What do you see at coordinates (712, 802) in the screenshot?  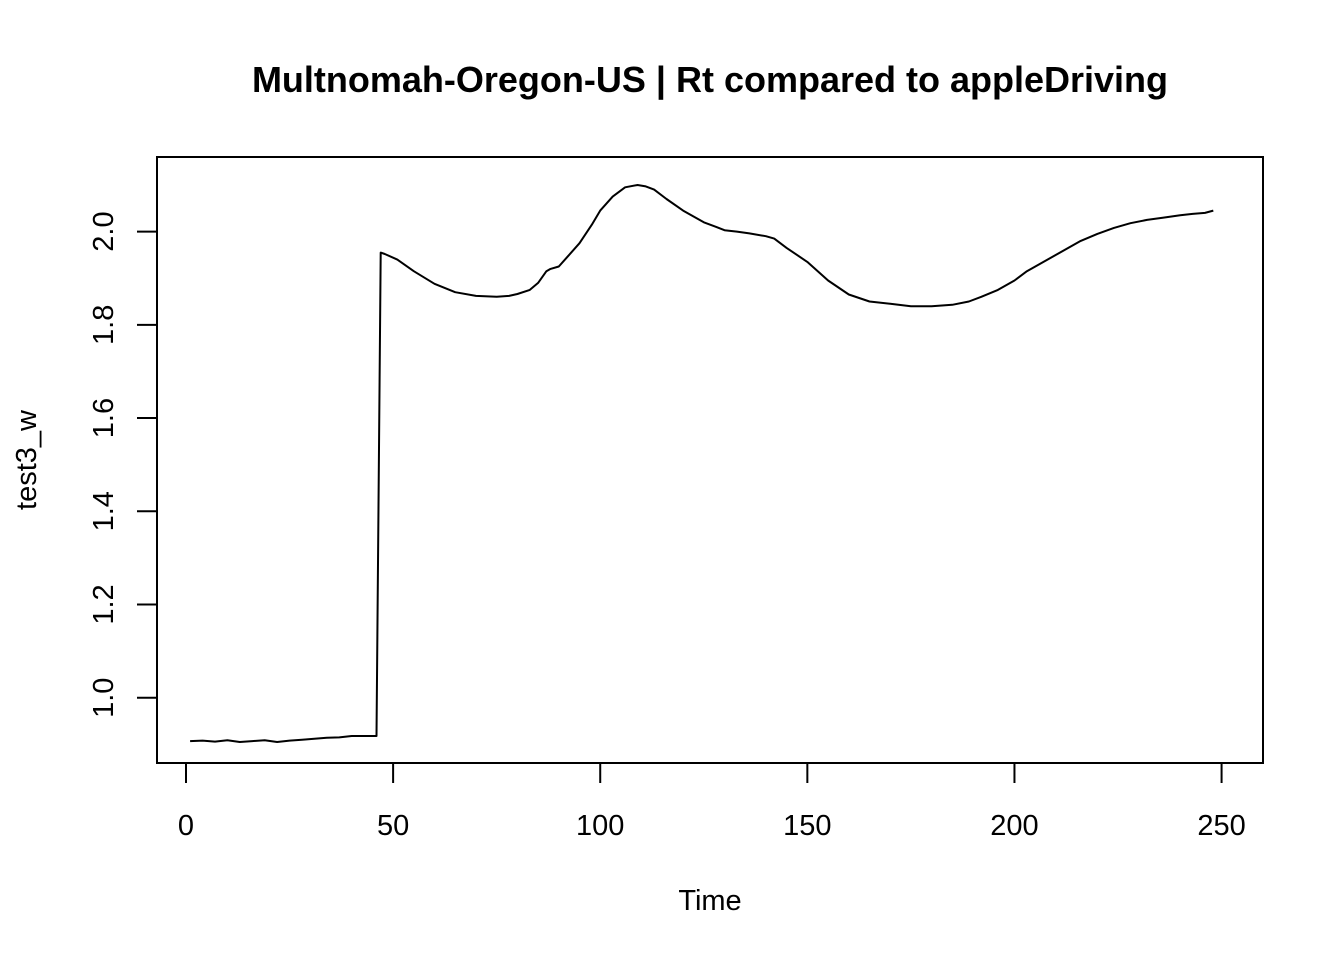 I see `x-axis: 0 50 100 150 200 250` at bounding box center [712, 802].